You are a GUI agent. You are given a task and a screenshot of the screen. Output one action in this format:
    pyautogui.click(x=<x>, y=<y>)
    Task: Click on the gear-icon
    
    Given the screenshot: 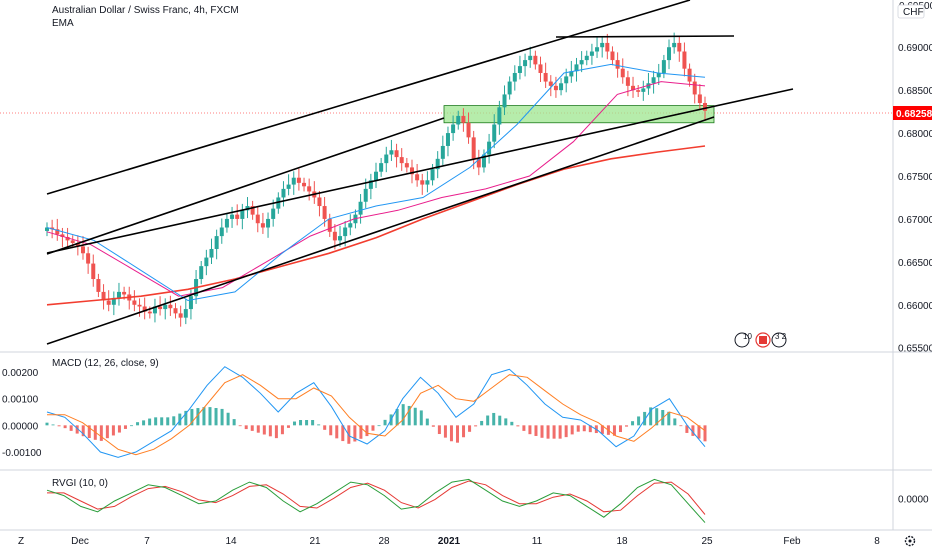 What is the action you would take?
    pyautogui.click(x=910, y=541)
    